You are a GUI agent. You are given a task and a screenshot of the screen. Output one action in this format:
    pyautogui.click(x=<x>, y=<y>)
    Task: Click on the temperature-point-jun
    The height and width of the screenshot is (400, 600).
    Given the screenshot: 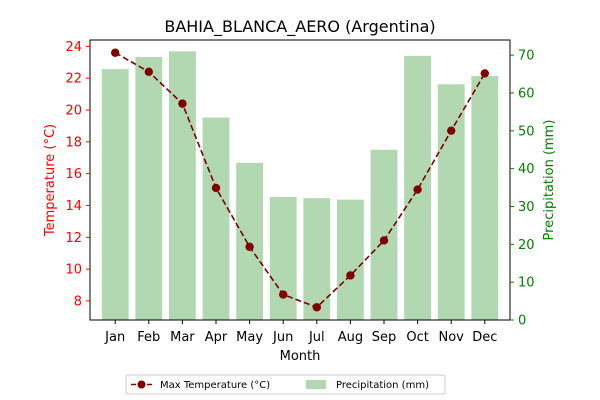 What is the action you would take?
    pyautogui.click(x=283, y=294)
    